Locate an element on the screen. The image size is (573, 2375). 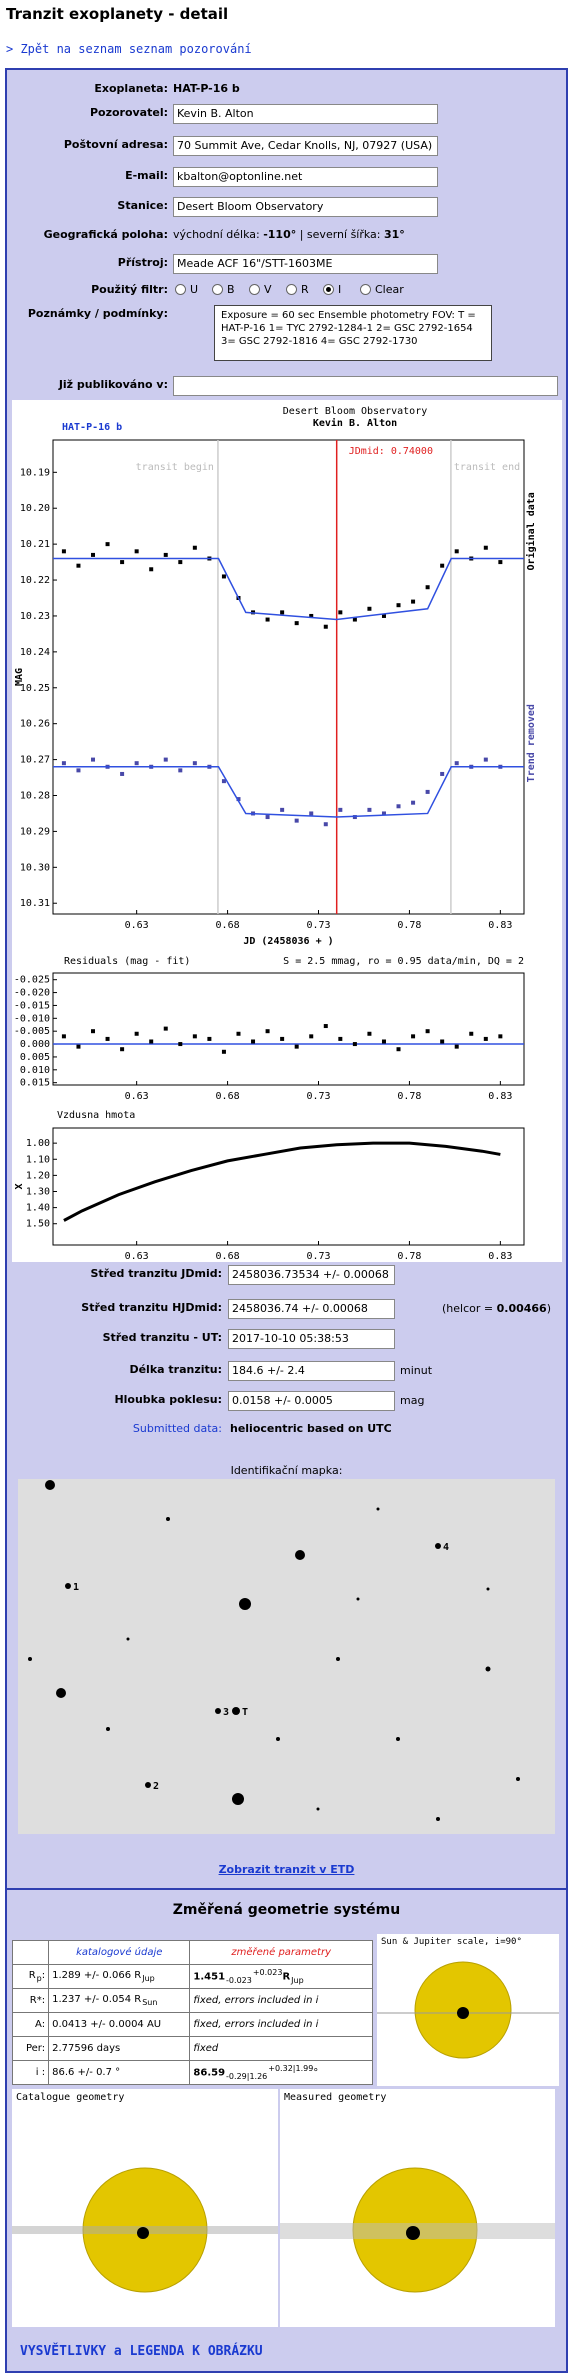
catalogue-drawing is located at coordinates (145, 2230).